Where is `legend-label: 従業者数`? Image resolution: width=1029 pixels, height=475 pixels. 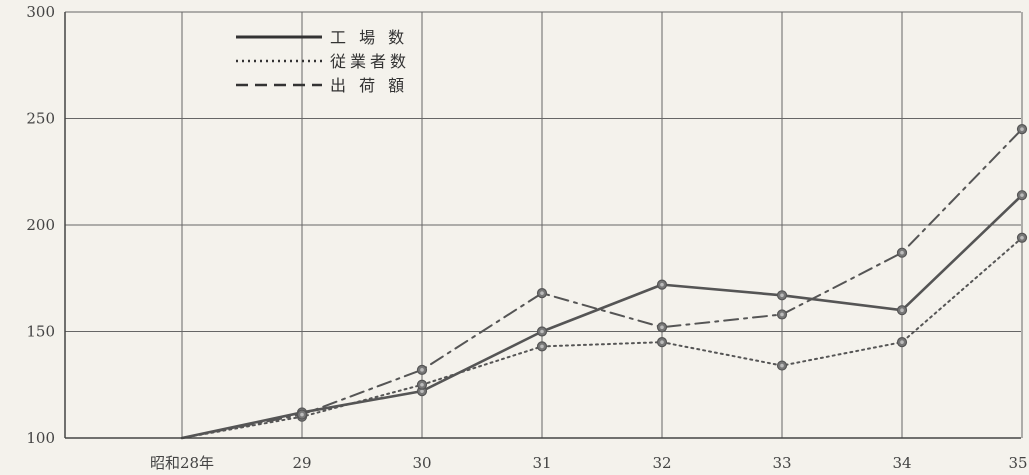
legend-label: 従業者数 is located at coordinates (370, 61).